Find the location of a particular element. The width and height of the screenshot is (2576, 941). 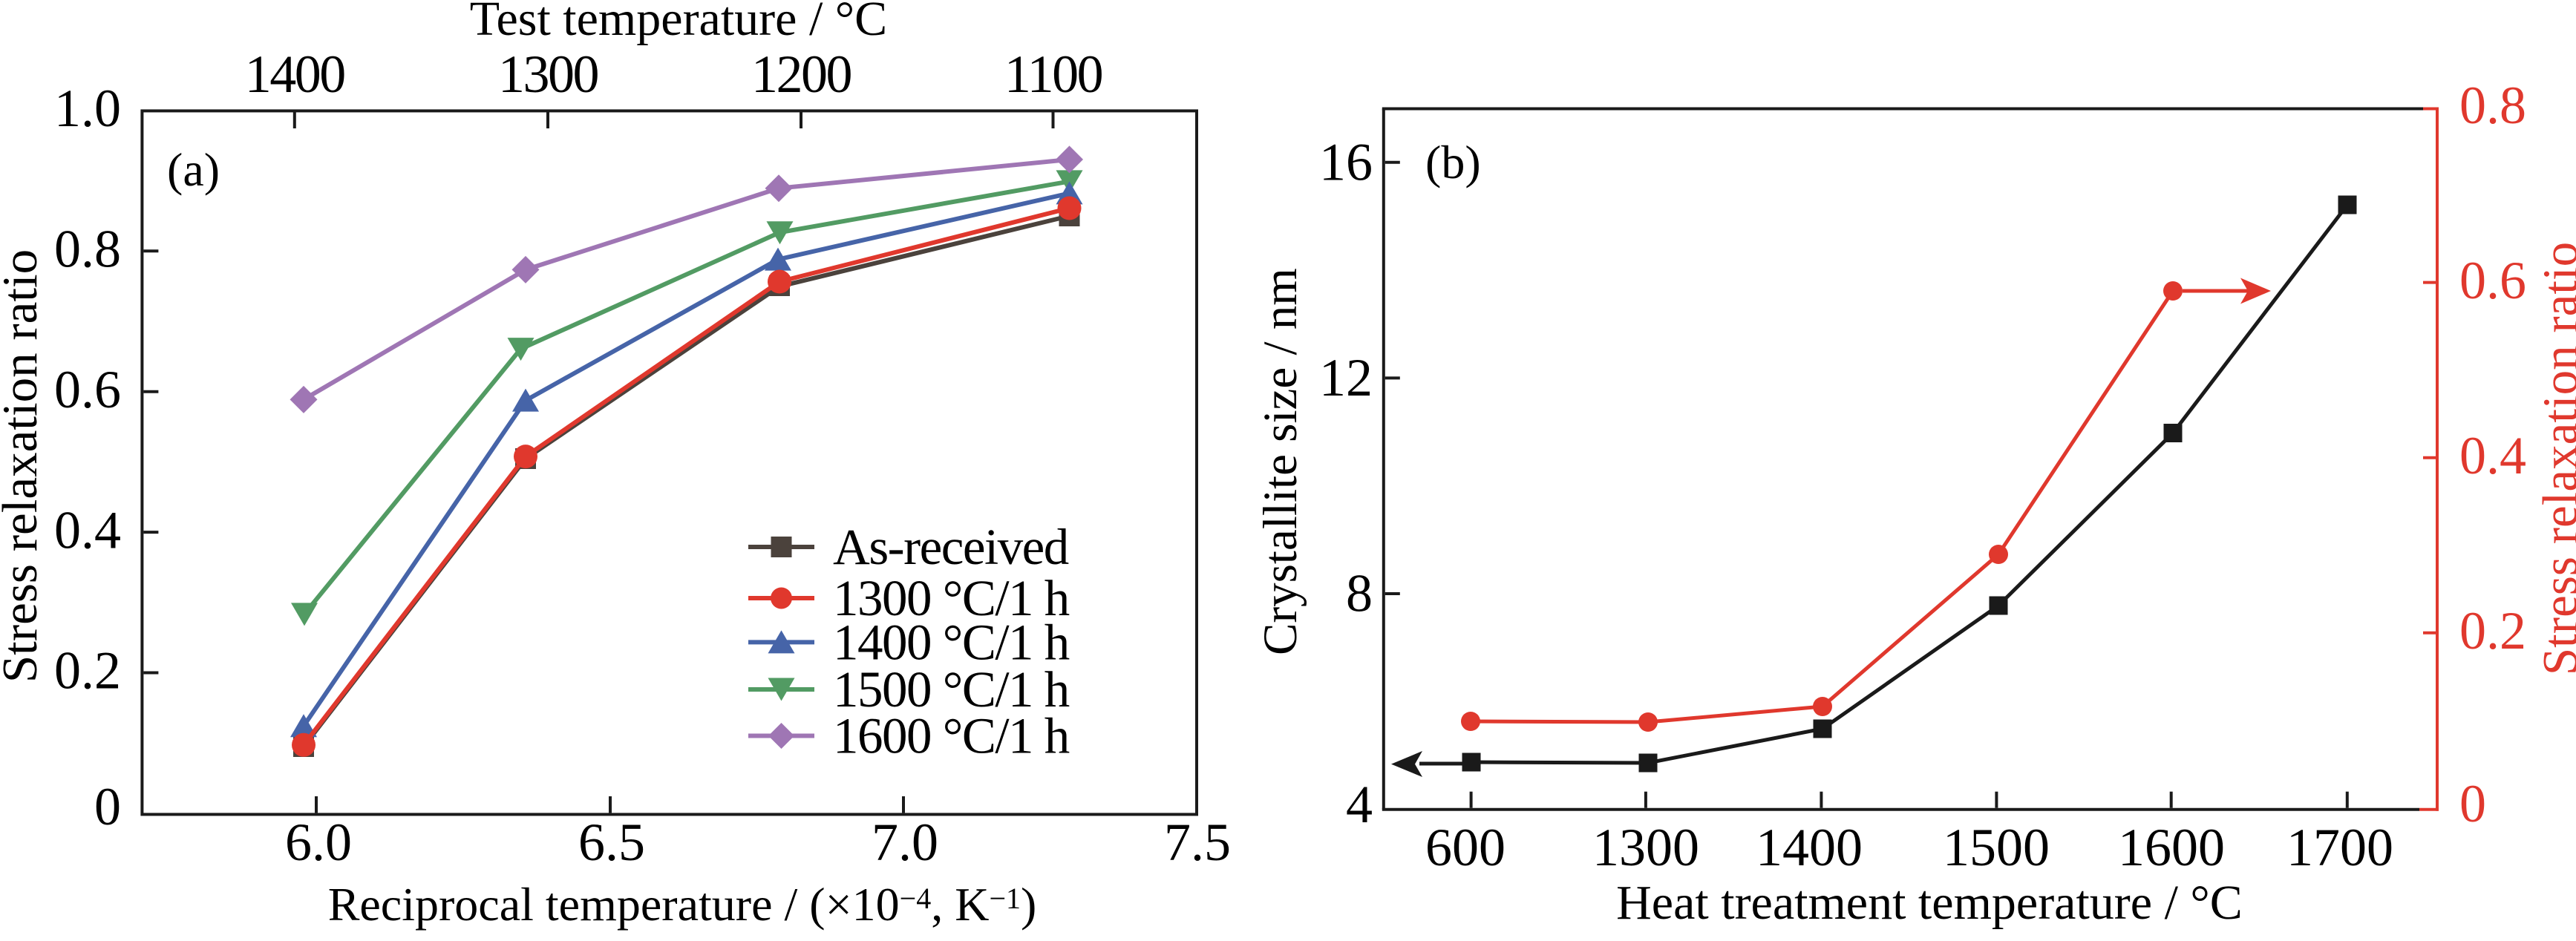

svg-text: 1100 is located at coordinates (1053, 74).